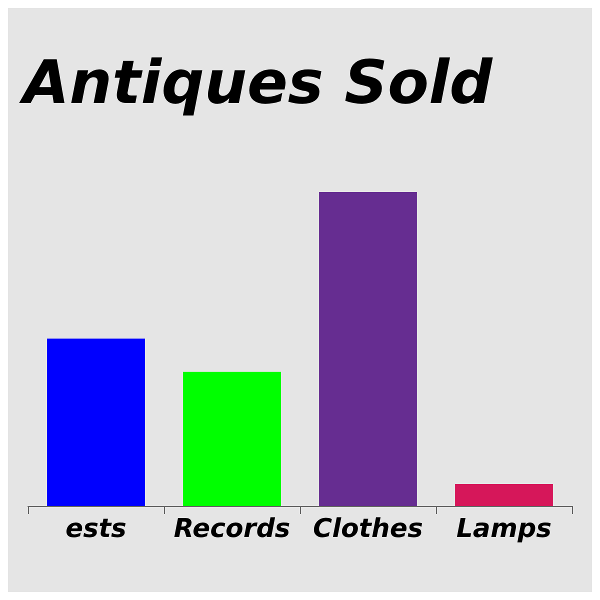 The image size is (600, 600). Describe the element at coordinates (256, 83) in the screenshot. I see `chart-title: Antiques Sold` at that location.